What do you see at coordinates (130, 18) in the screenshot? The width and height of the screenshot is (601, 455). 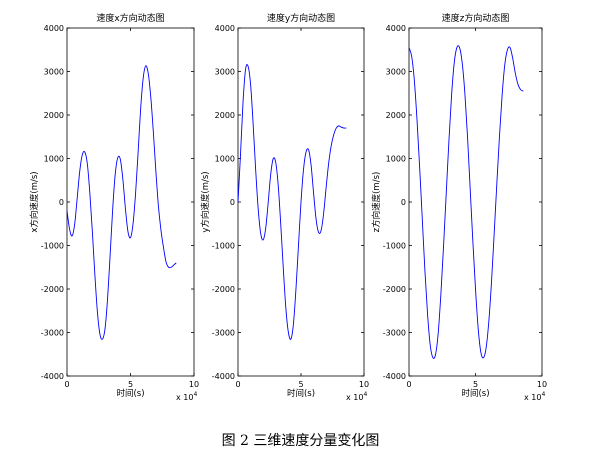 I see `chart-title: 速度x方向动态图` at bounding box center [130, 18].